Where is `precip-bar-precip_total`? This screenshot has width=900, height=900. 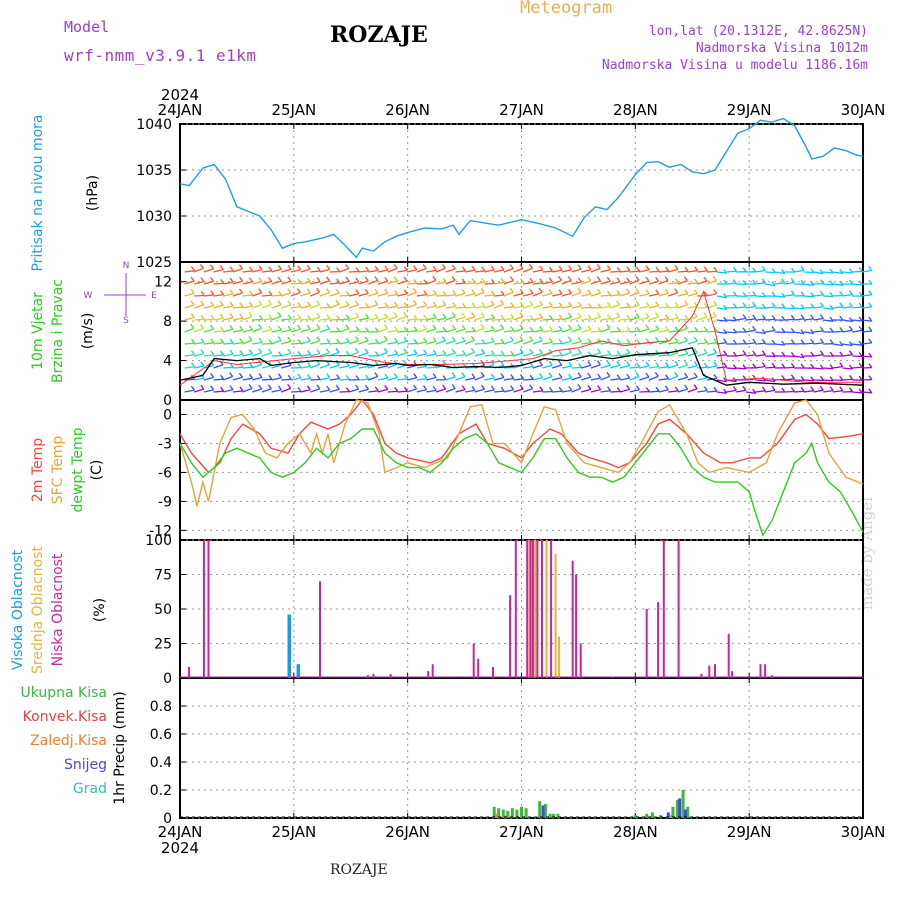 precip-bar-precip_total is located at coordinates (540, 809).